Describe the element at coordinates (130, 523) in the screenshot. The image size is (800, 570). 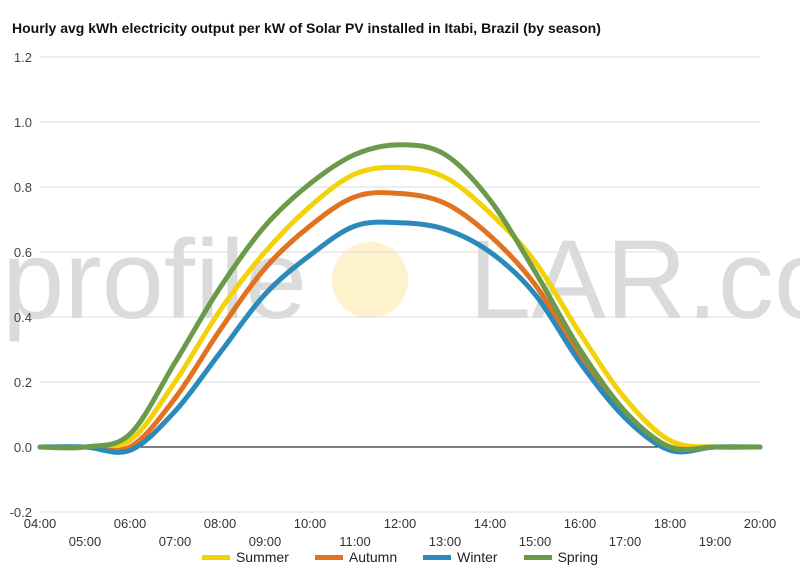
I see `x-tick-label: 06:00` at that location.